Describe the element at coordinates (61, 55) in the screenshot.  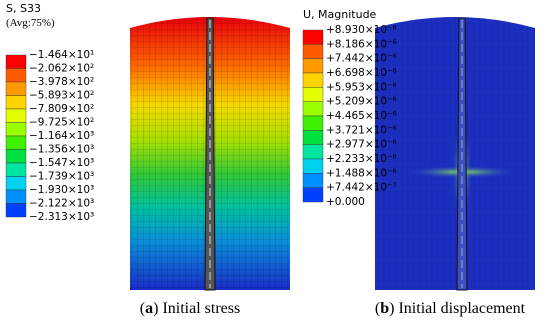
I see `legend-label: −1.464×10¹` at that location.